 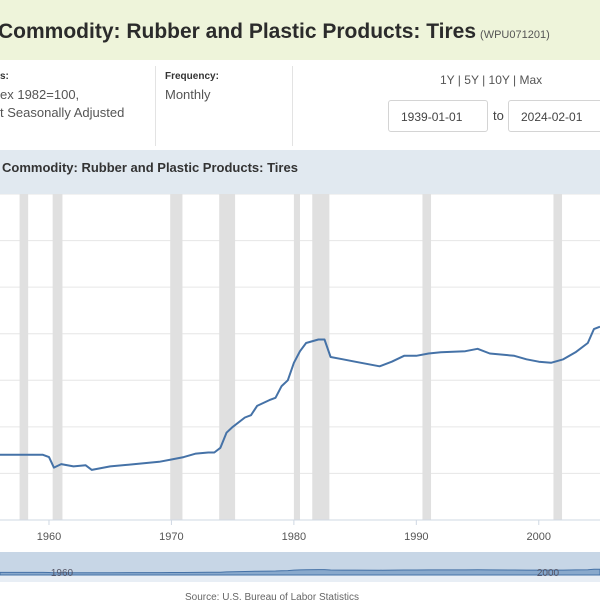 I want to click on range-navigator: 1960 2000, so click(x=300, y=567).